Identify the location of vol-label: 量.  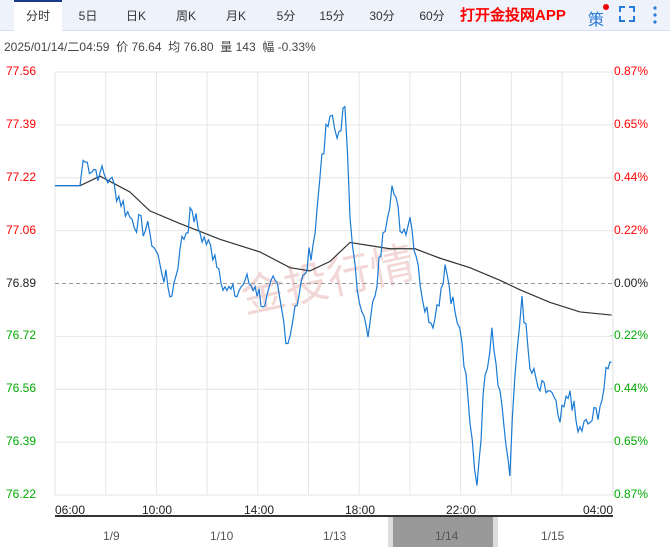
(226, 47).